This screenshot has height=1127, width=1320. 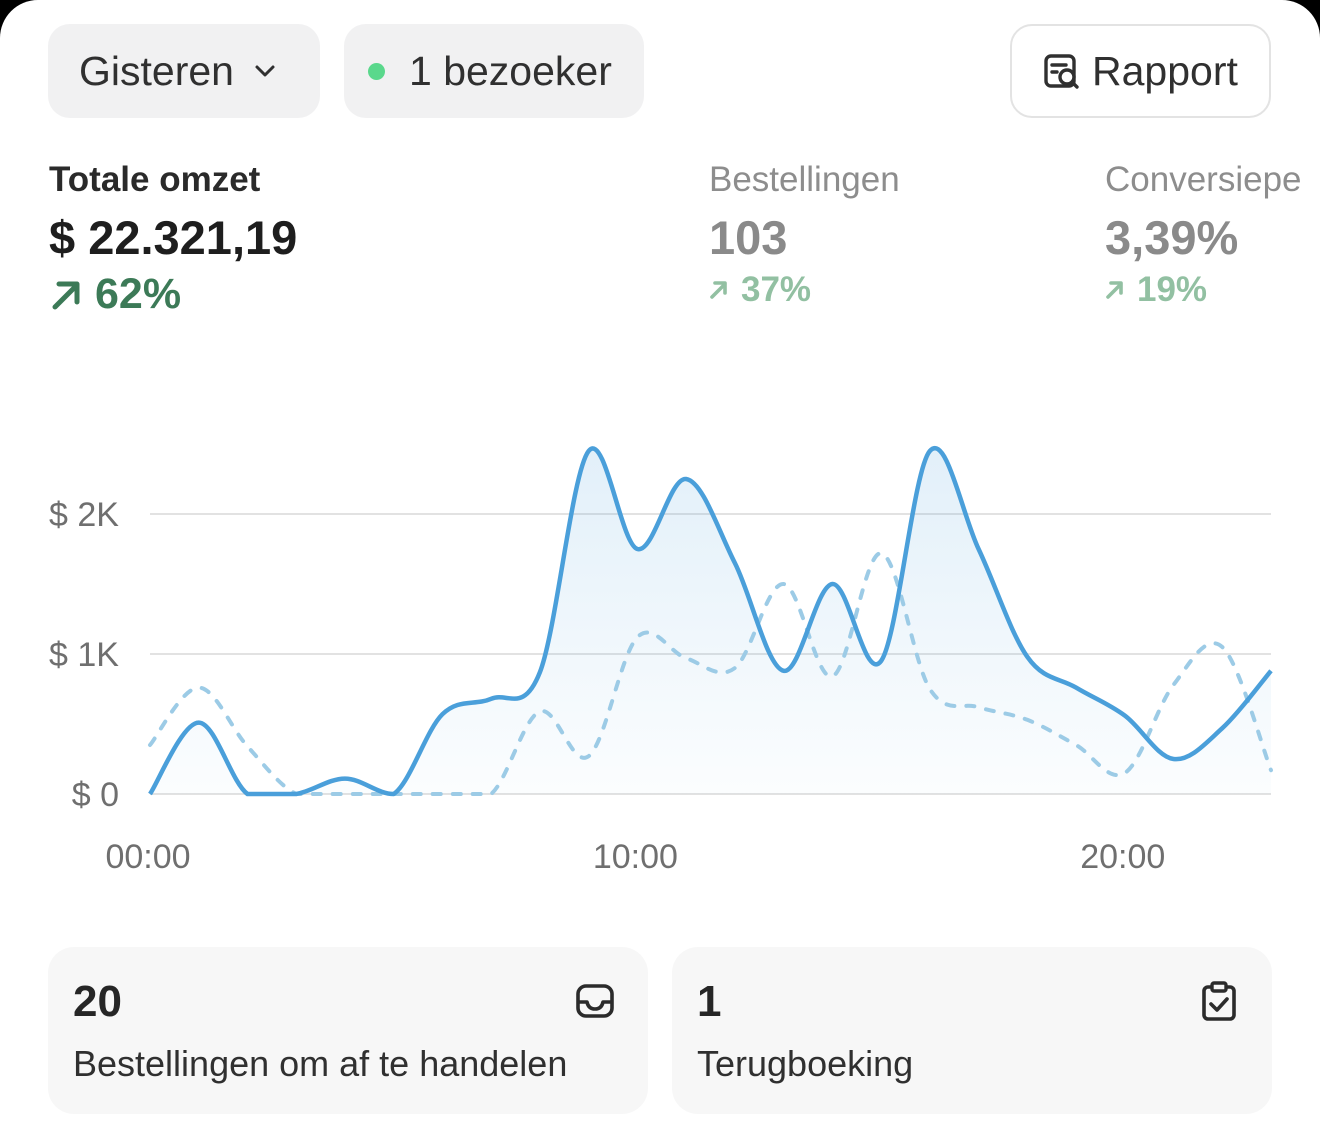 What do you see at coordinates (635, 857) in the screenshot?
I see `x-tick-label: 10:00` at bounding box center [635, 857].